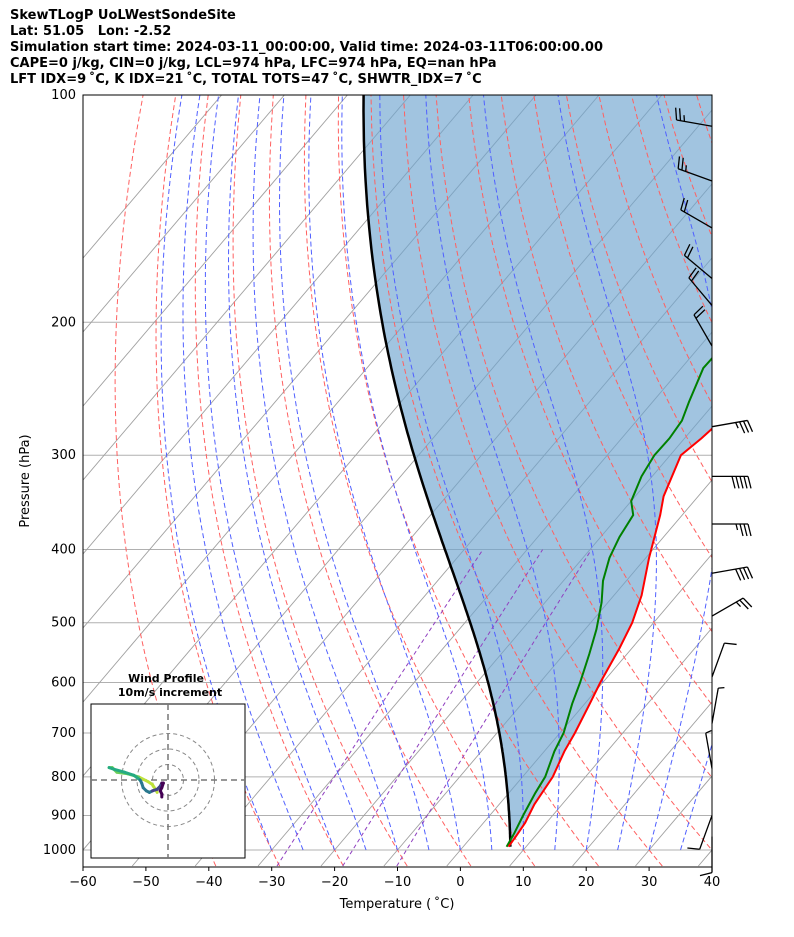  Describe the element at coordinates (170, 692) in the screenshot. I see `hodograph-subtitle: 10m/s increment` at that location.